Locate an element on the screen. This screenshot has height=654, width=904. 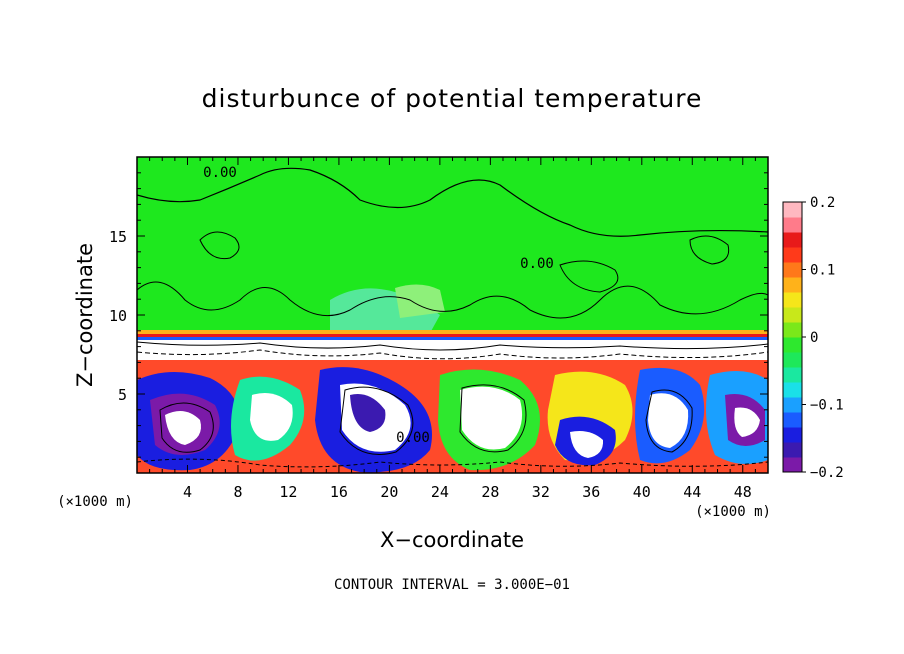
x-tick-label: 40 is located at coordinates (642, 492).